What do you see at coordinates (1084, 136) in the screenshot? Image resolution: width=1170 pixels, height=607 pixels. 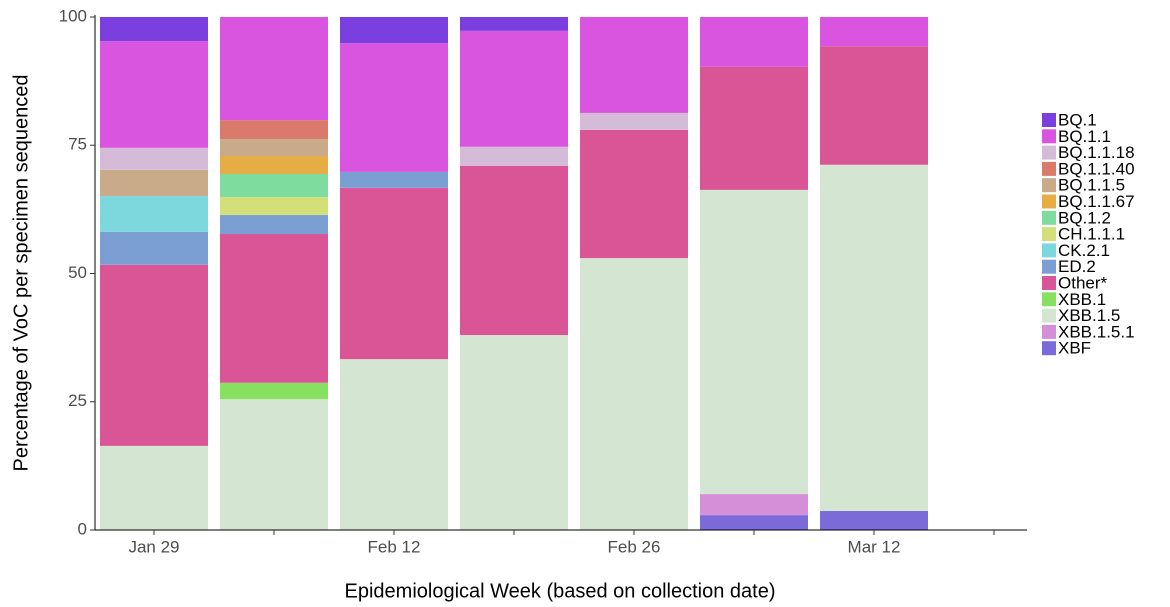 I see `legend-label: BQ.1.1` at bounding box center [1084, 136].